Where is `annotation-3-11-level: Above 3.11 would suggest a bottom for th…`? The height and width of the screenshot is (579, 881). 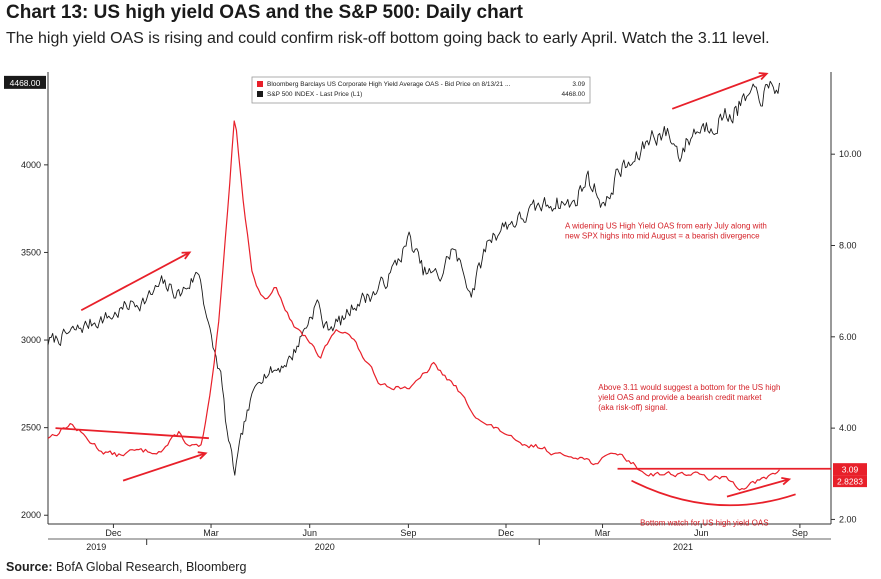 annotation-3-11-level: Above 3.11 would suggest a bottom for th… is located at coordinates (689, 397).